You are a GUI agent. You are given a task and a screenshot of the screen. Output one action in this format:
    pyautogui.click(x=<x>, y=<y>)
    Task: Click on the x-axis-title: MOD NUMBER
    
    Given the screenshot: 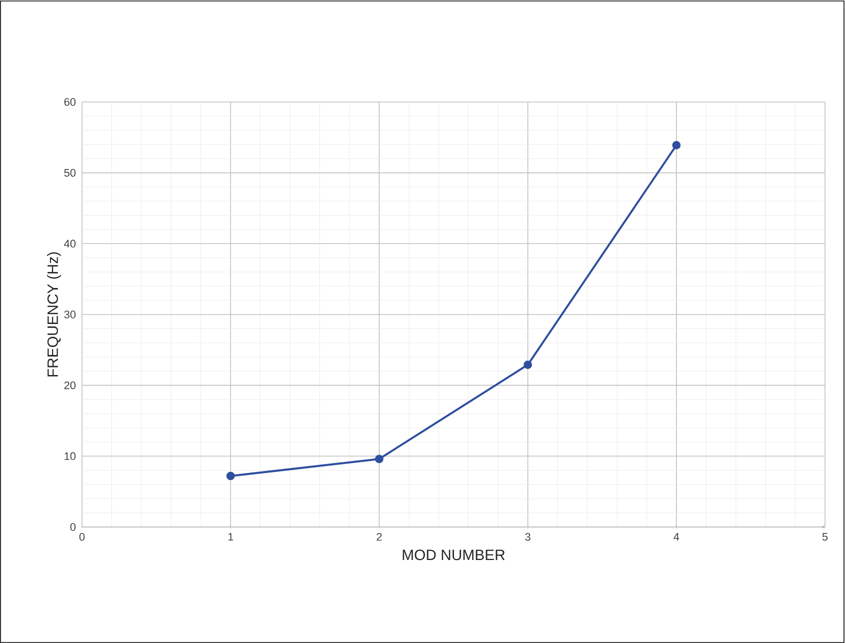 What is the action you would take?
    pyautogui.click(x=453, y=555)
    